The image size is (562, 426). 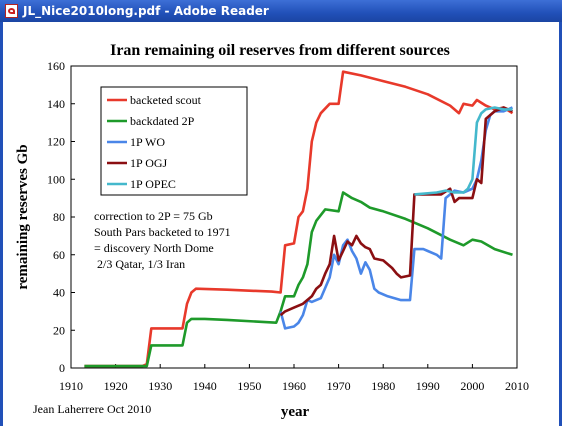 I want to click on legend-label-backdated-2p: backdated 2P, so click(x=162, y=121).